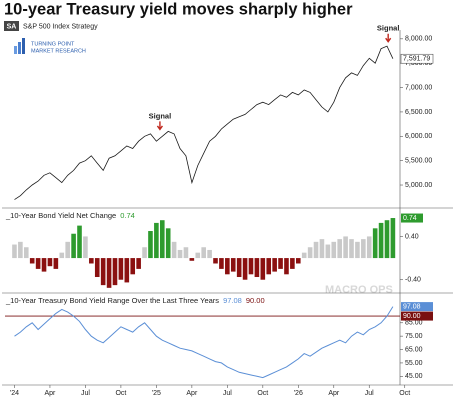  What do you see at coordinates (58, 51) in the screenshot?
I see `logo-text: MARKET RESEARCH` at bounding box center [58, 51].